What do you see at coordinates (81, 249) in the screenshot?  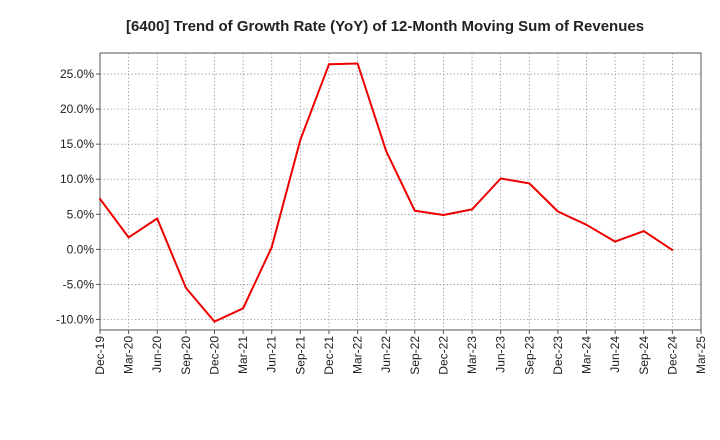 I see `y-tick-label: 0.0%` at bounding box center [81, 249].